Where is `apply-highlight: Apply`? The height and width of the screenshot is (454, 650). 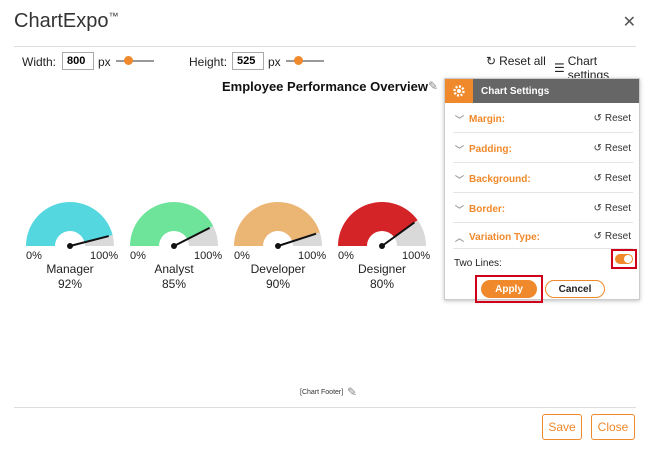
apply-highlight: Apply is located at coordinates (509, 289).